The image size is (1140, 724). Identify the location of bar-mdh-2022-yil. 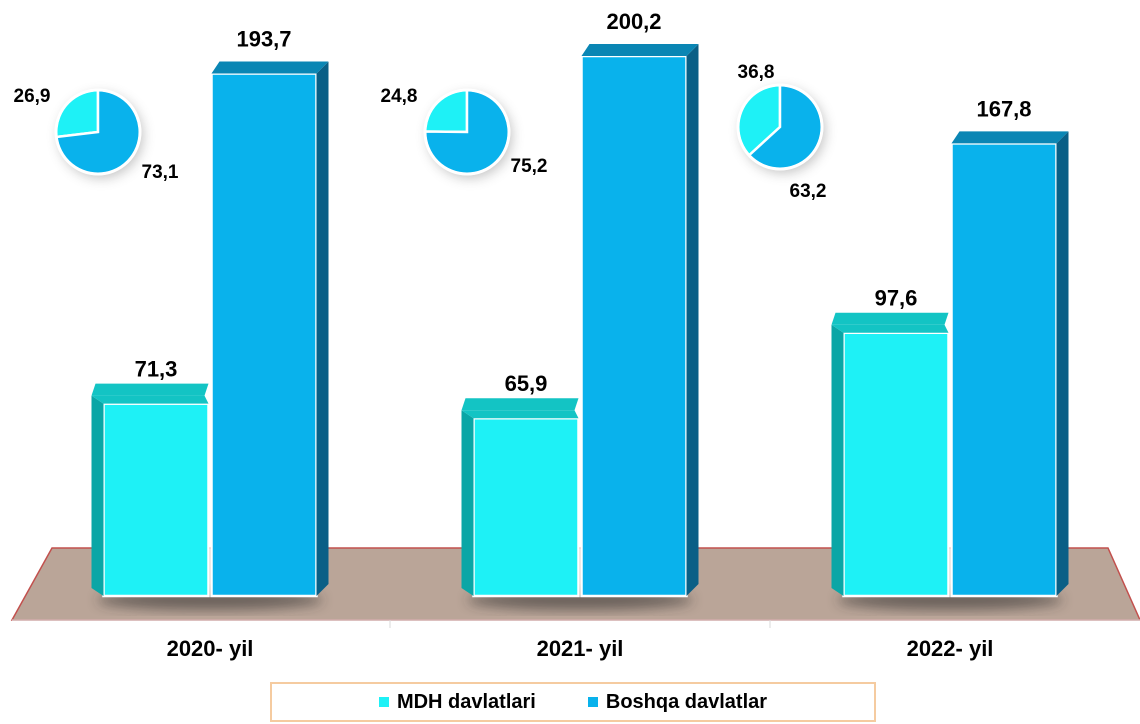
(890, 455).